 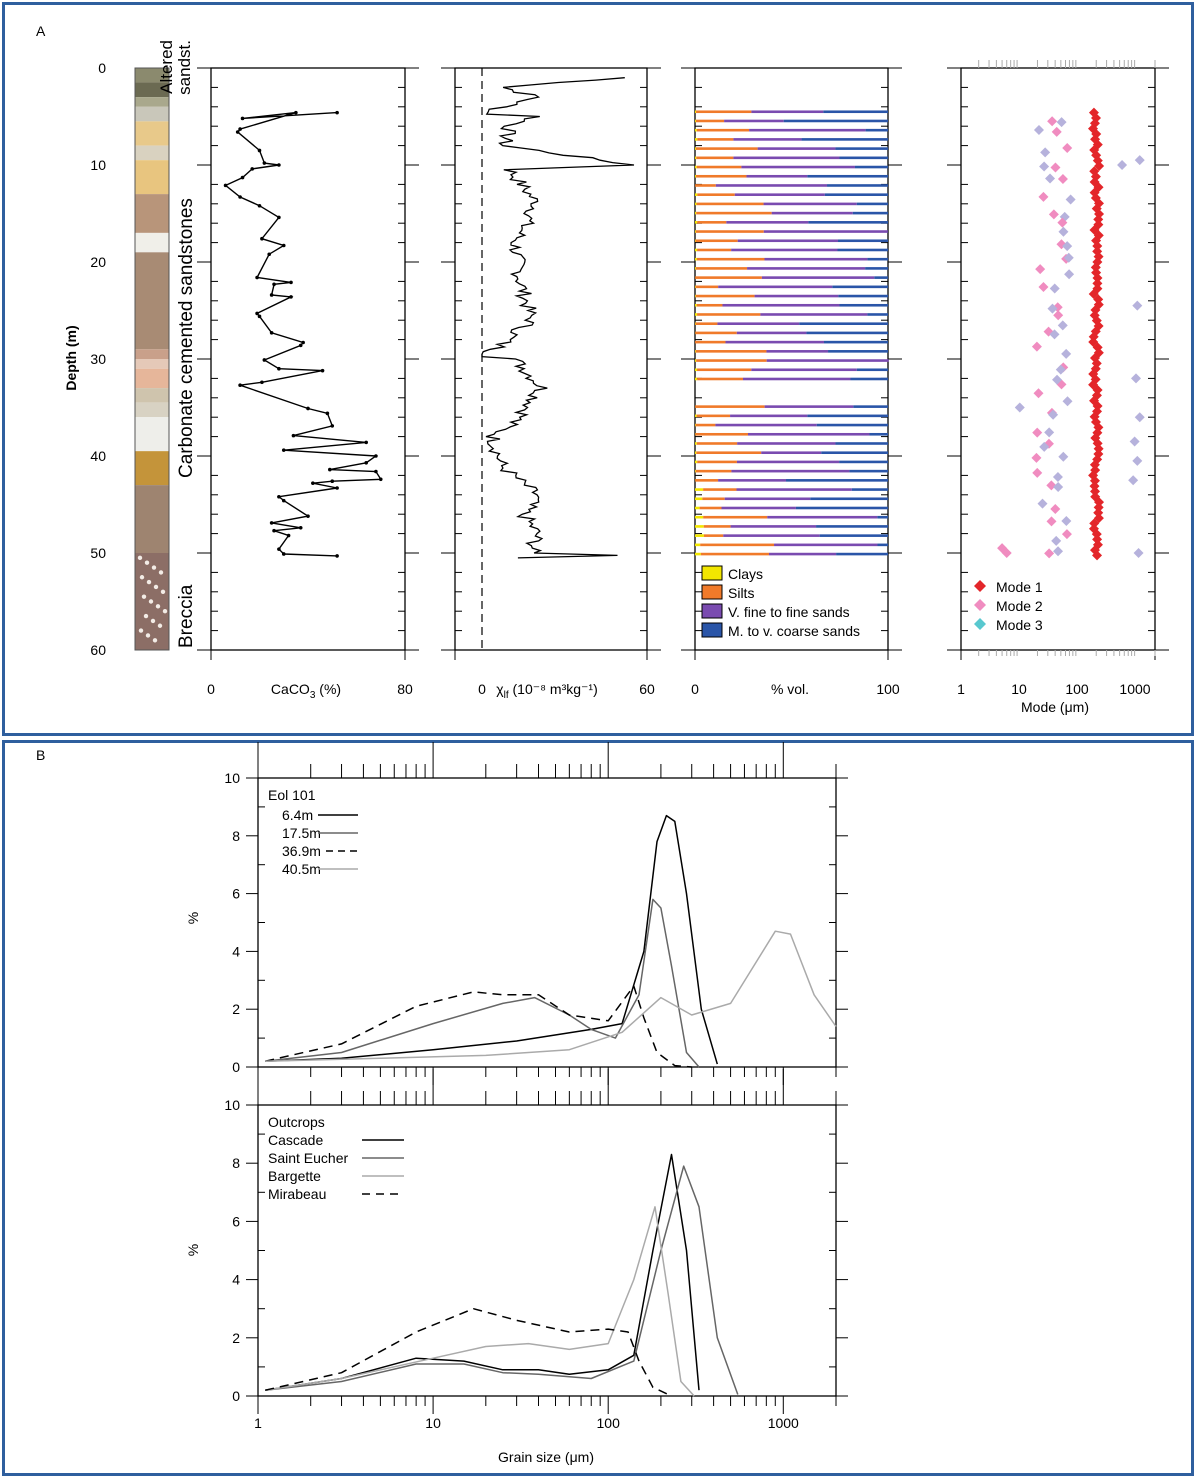 I want to click on psd-bars, so click(x=792, y=333).